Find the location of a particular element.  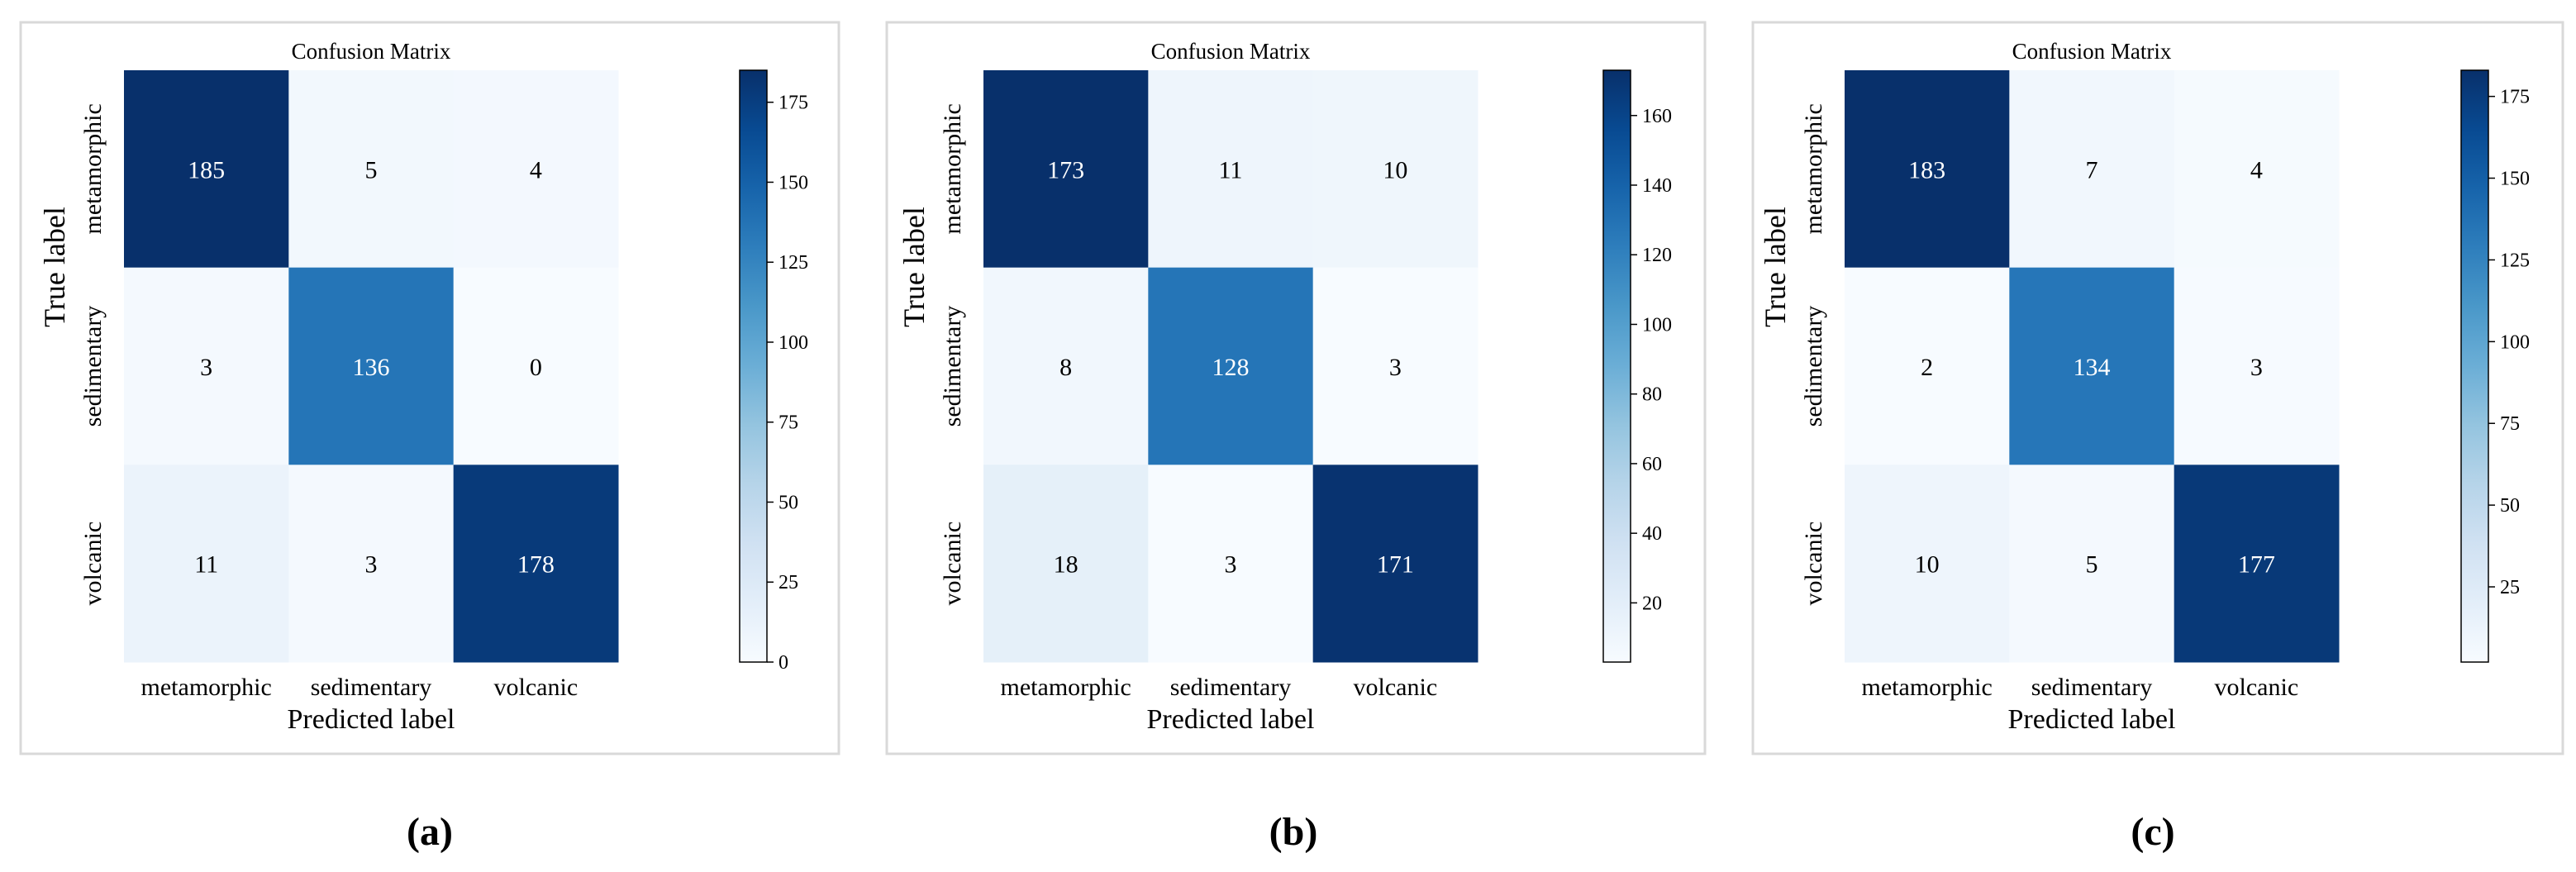

colorbar-tick-label: 120 is located at coordinates (1657, 255).